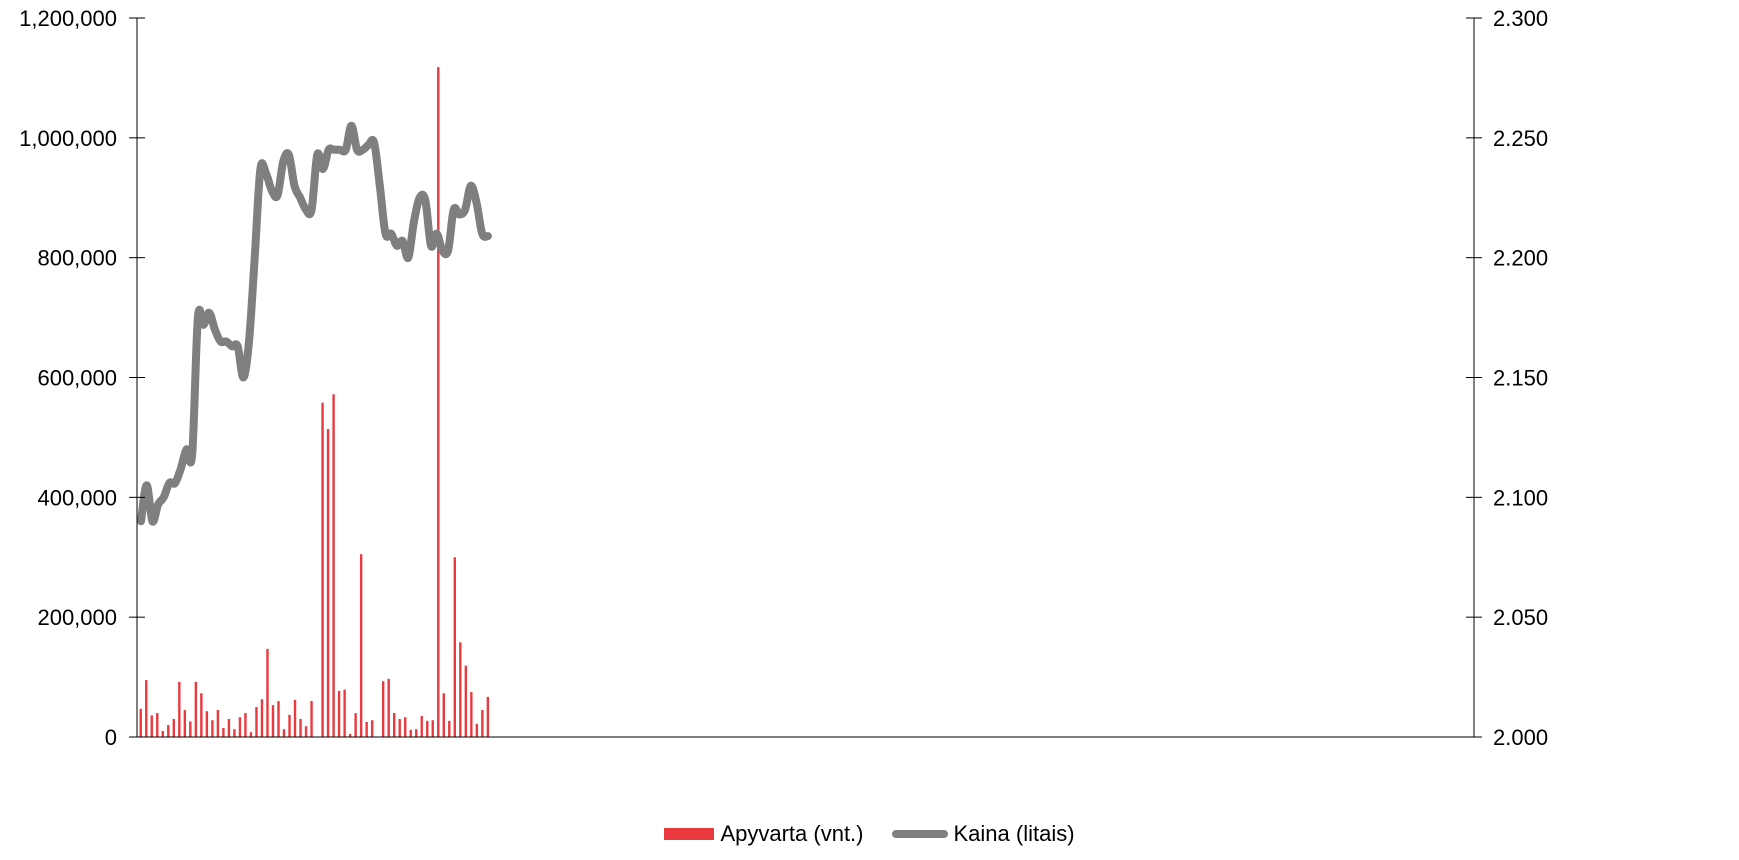 The height and width of the screenshot is (860, 1739). What do you see at coordinates (869, 834) in the screenshot?
I see `legend: Apyvarta (vnt.) Kaina (litais)` at bounding box center [869, 834].